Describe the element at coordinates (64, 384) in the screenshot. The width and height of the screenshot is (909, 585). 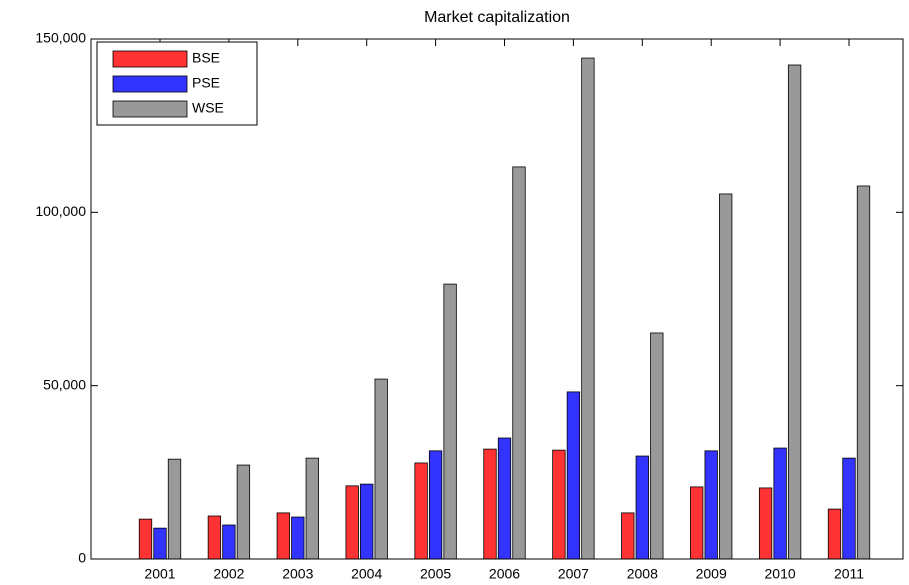
I see `y-tick-label: 50,000` at that location.